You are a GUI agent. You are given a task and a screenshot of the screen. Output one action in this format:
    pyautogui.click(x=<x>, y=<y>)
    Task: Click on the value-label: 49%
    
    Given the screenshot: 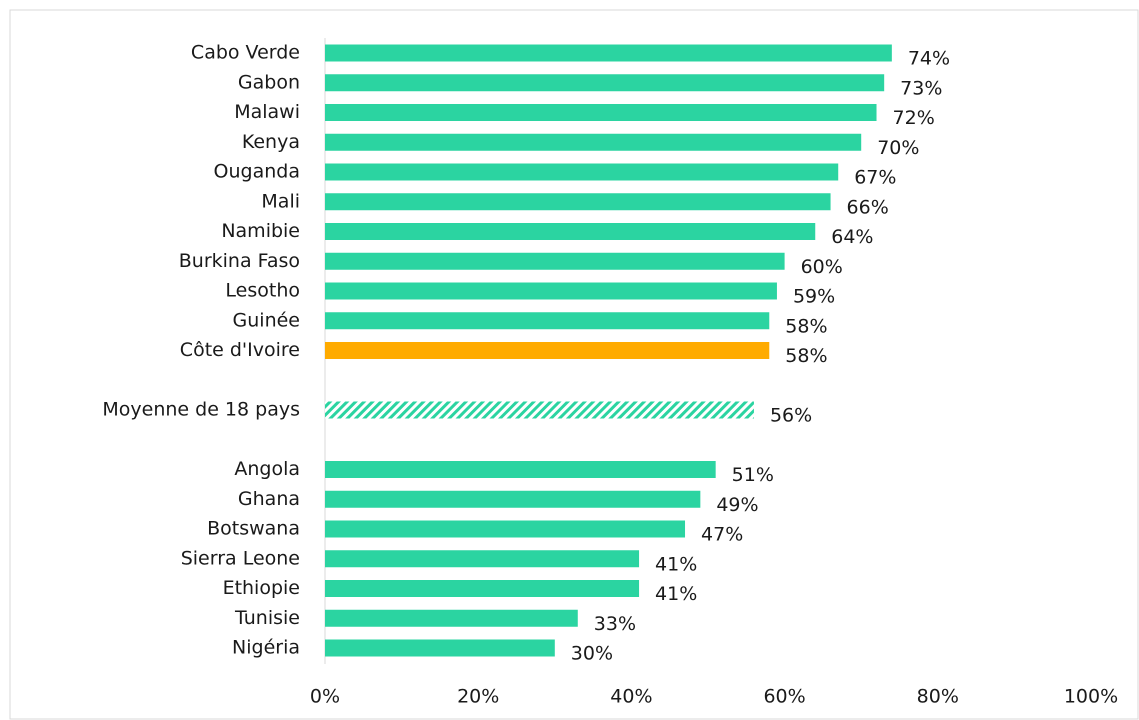 What is the action you would take?
    pyautogui.click(x=737, y=505)
    